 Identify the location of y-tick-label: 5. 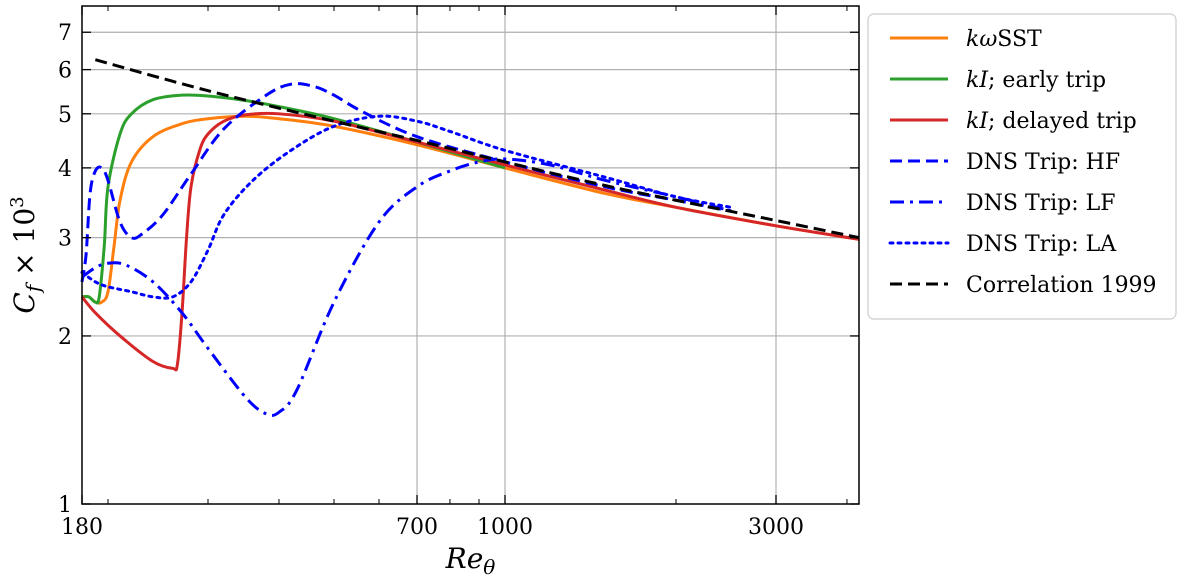
(65, 115).